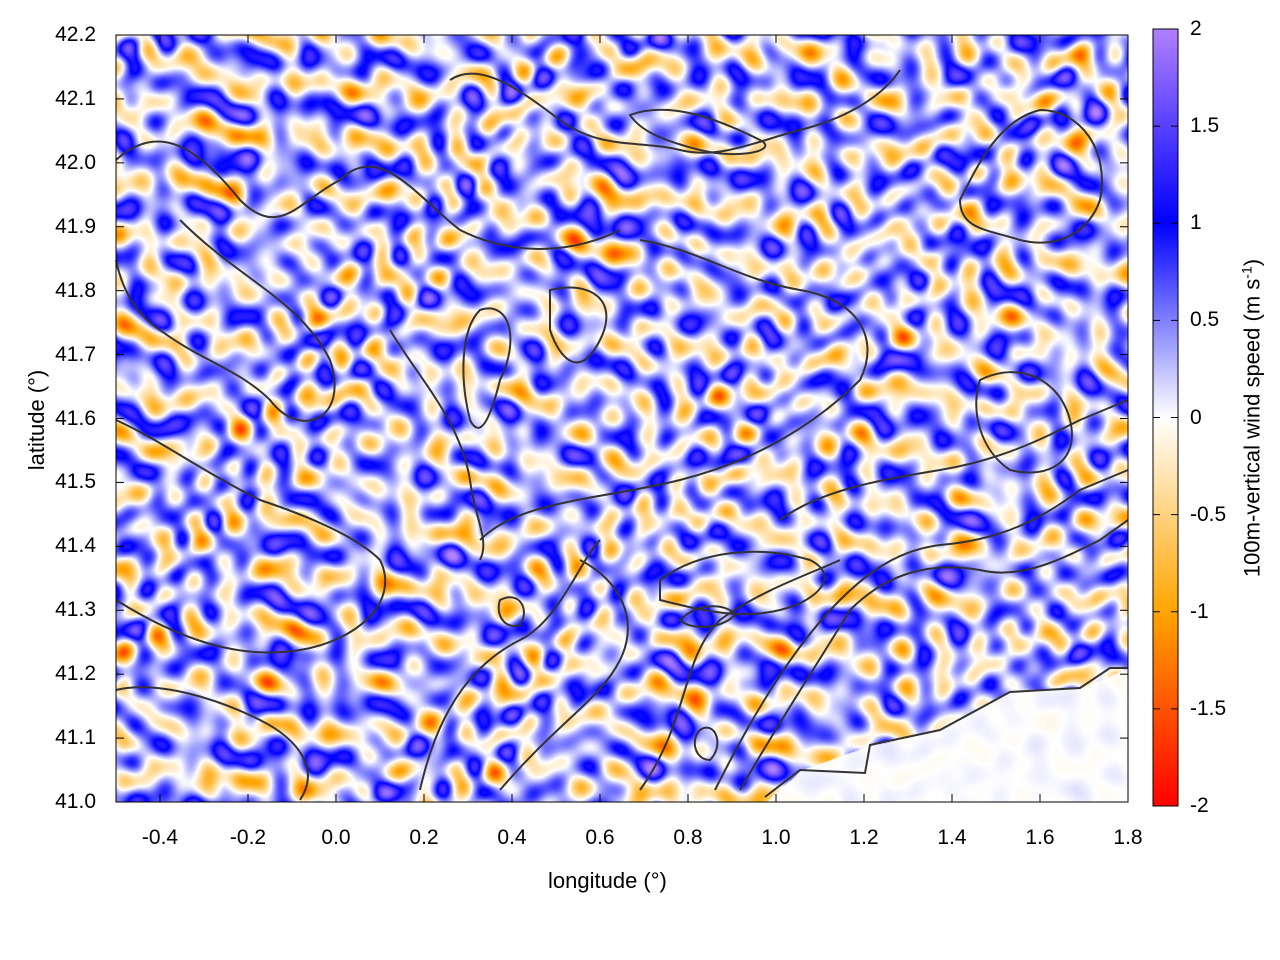  What do you see at coordinates (75, 98) in the screenshot?
I see `y-tick-label: 42.1` at bounding box center [75, 98].